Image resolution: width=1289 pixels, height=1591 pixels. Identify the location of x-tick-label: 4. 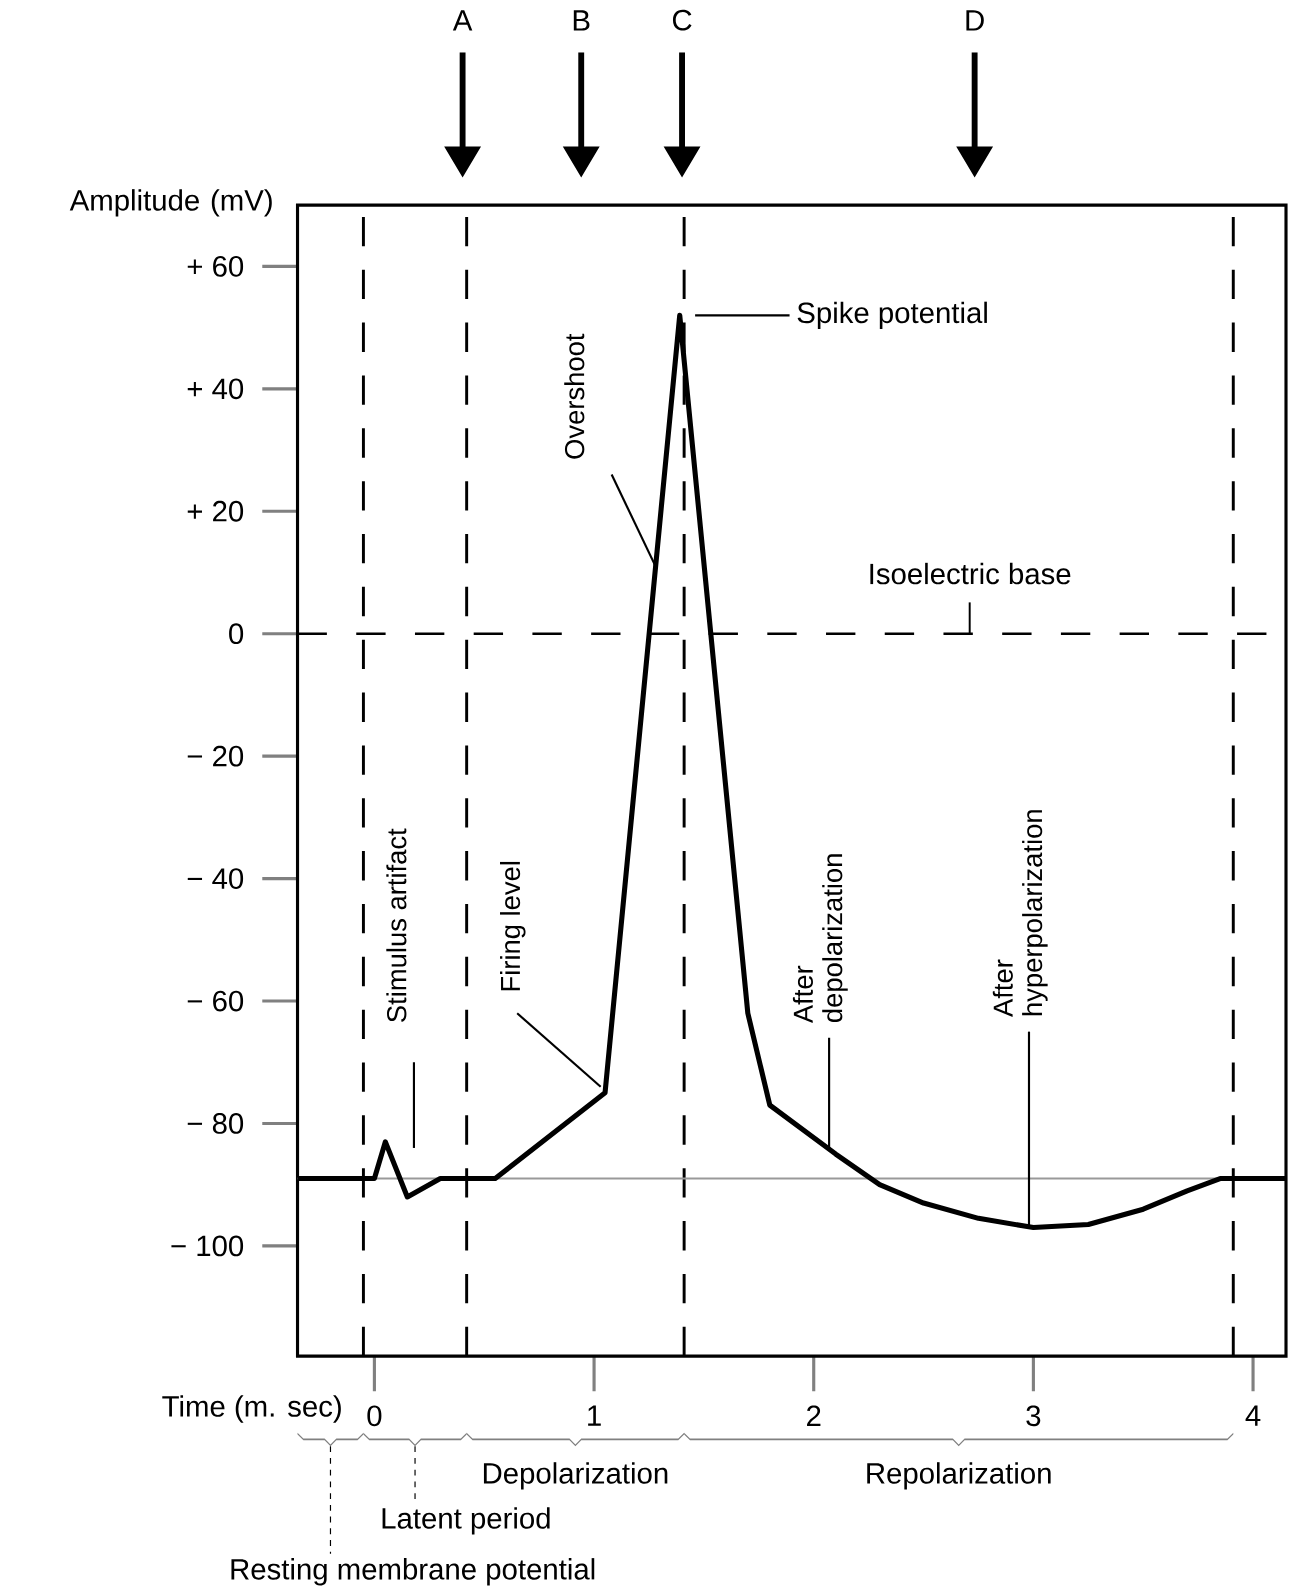
(1253, 1415).